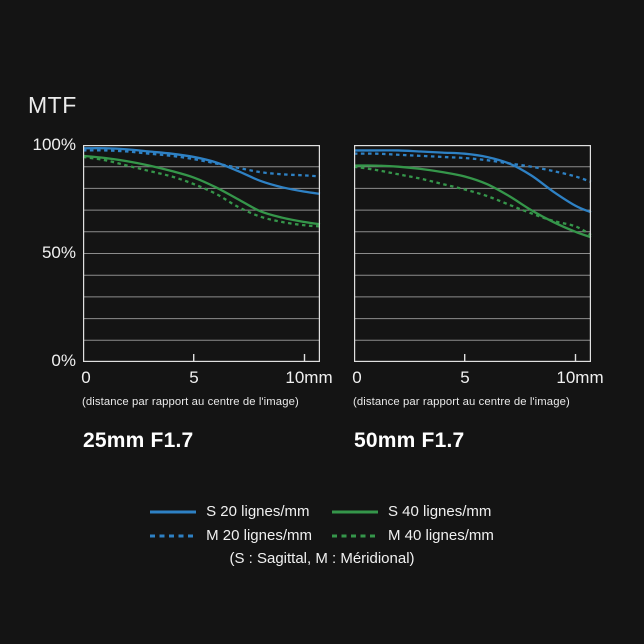  I want to click on x-tick-10mm-right-chart: 10mm, so click(580, 377).